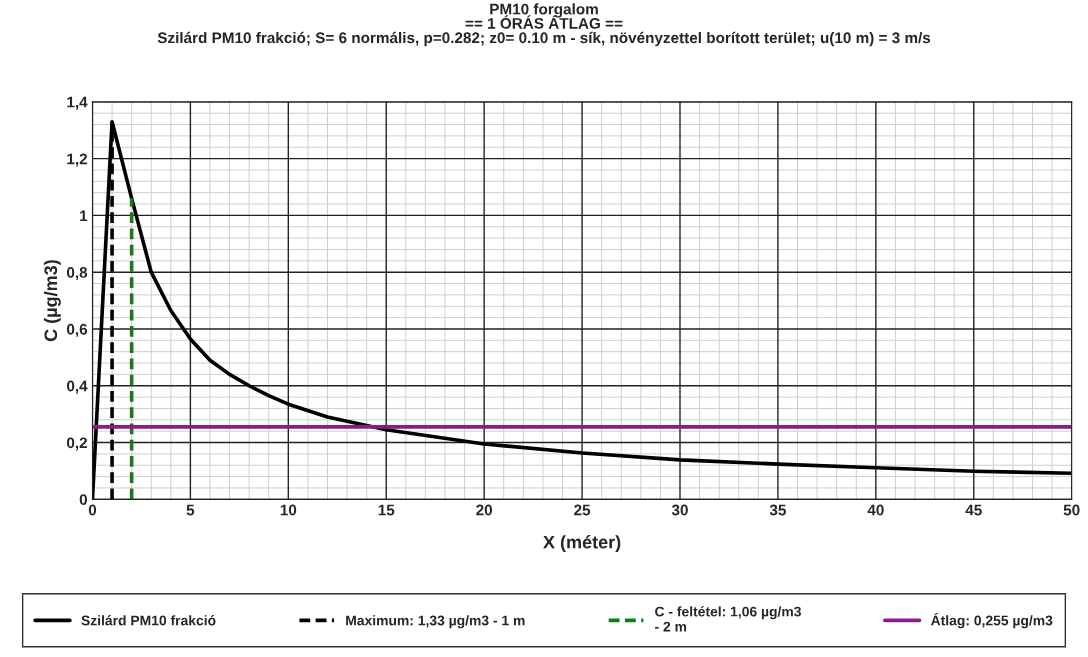  What do you see at coordinates (386, 510) in the screenshot?
I see `x-tick-label: 15` at bounding box center [386, 510].